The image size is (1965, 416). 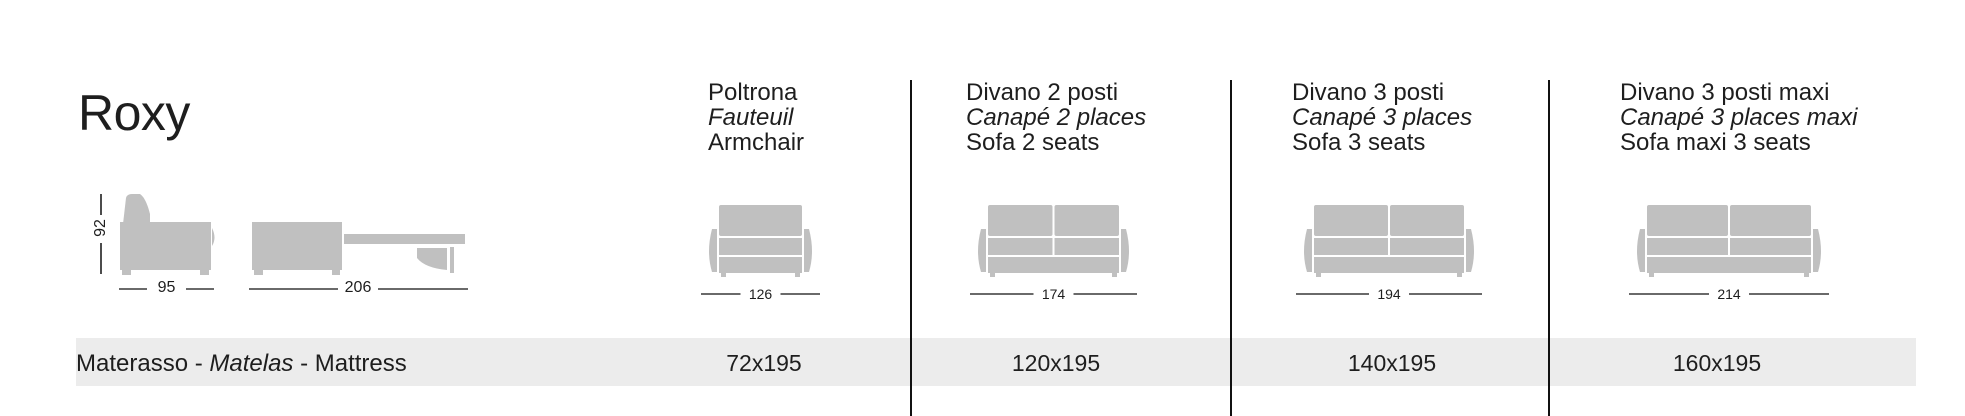 I want to click on name-english: Sofa 3 seats, so click(x=1359, y=142).